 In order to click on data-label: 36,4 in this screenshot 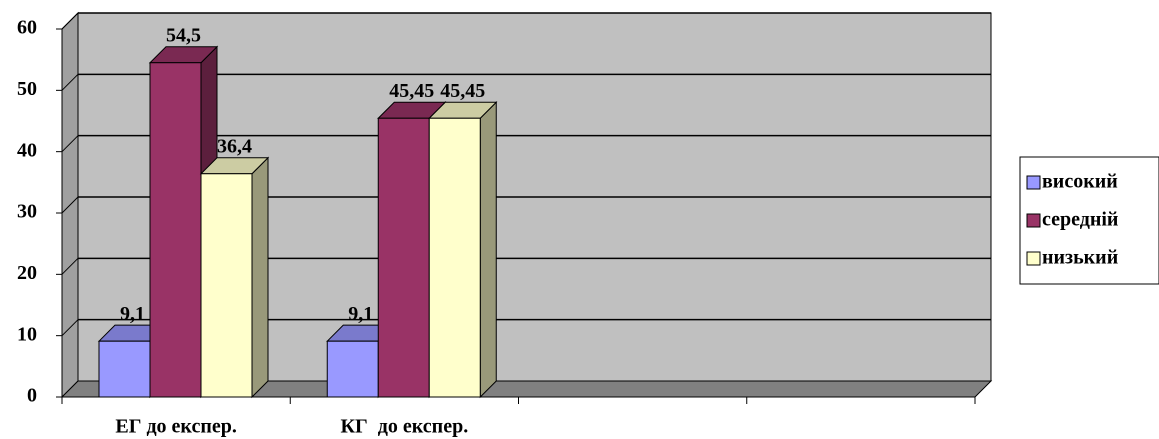, I will do `click(234, 146)`.